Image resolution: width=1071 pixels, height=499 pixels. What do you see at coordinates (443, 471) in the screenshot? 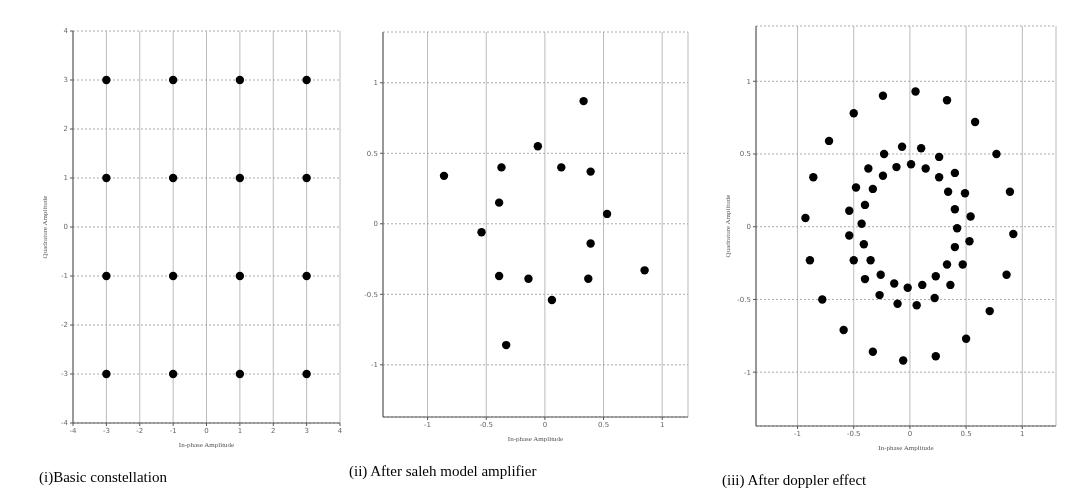
I see `text: (ii) After saleh model amplifier` at bounding box center [443, 471].